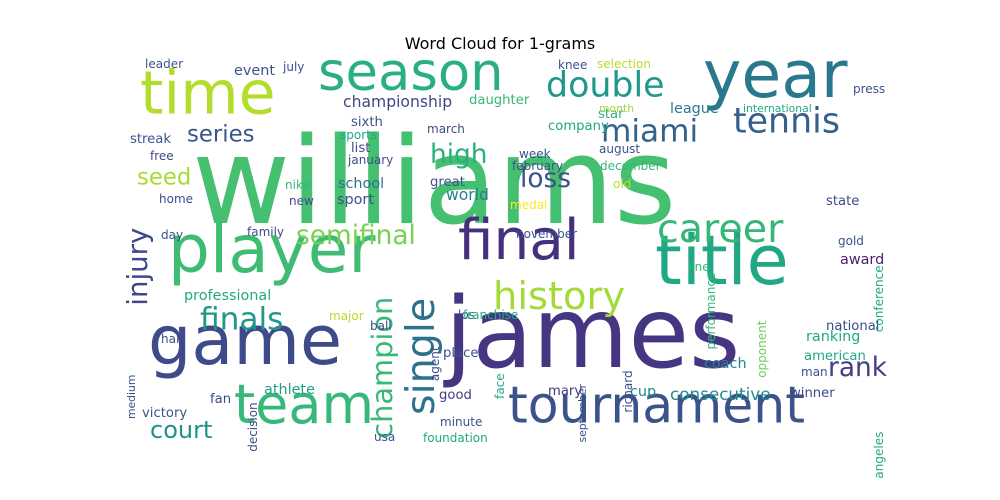 This screenshot has height=500, width=1000. I want to click on word-family: family, so click(265, 232).